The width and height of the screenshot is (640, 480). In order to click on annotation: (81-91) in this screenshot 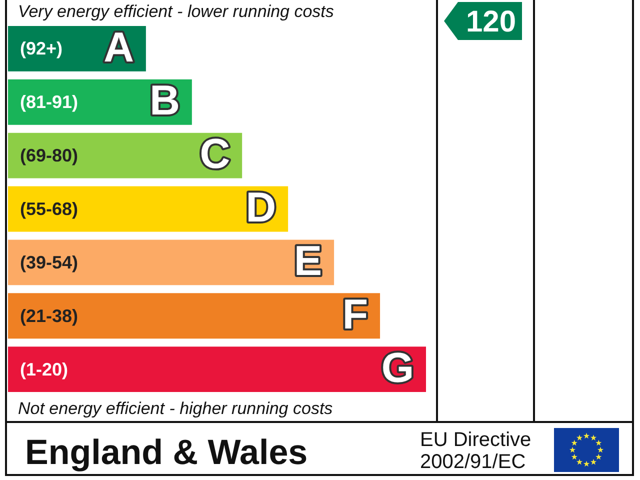, I will do `click(49, 102)`.